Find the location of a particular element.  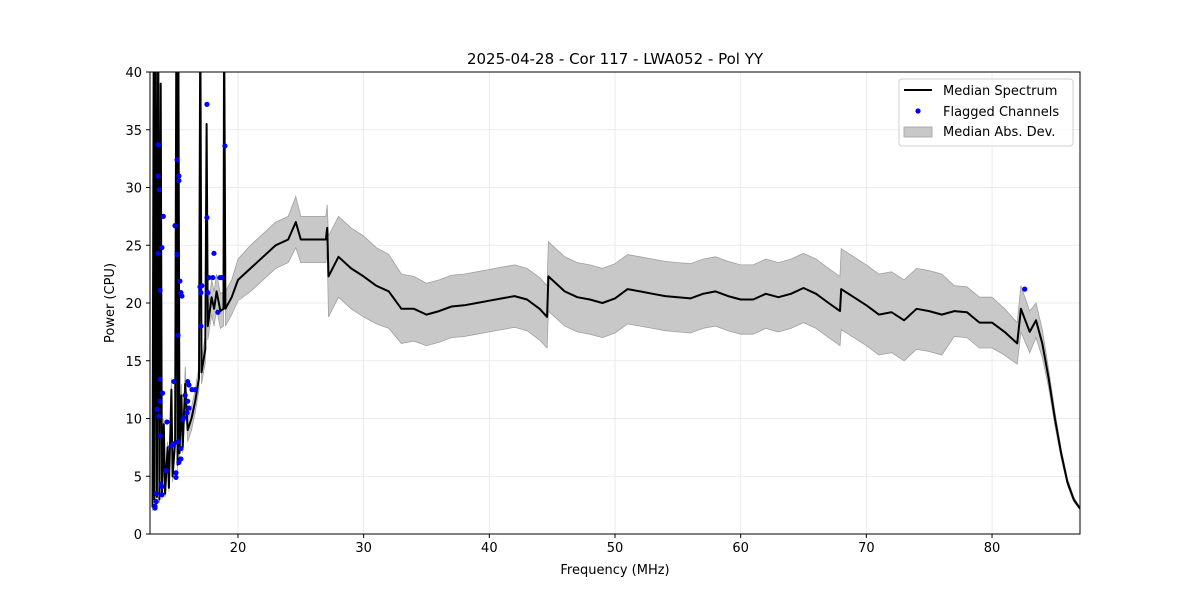

x-axis: 20 30 40 50 60 70 80 is located at coordinates (615, 545).